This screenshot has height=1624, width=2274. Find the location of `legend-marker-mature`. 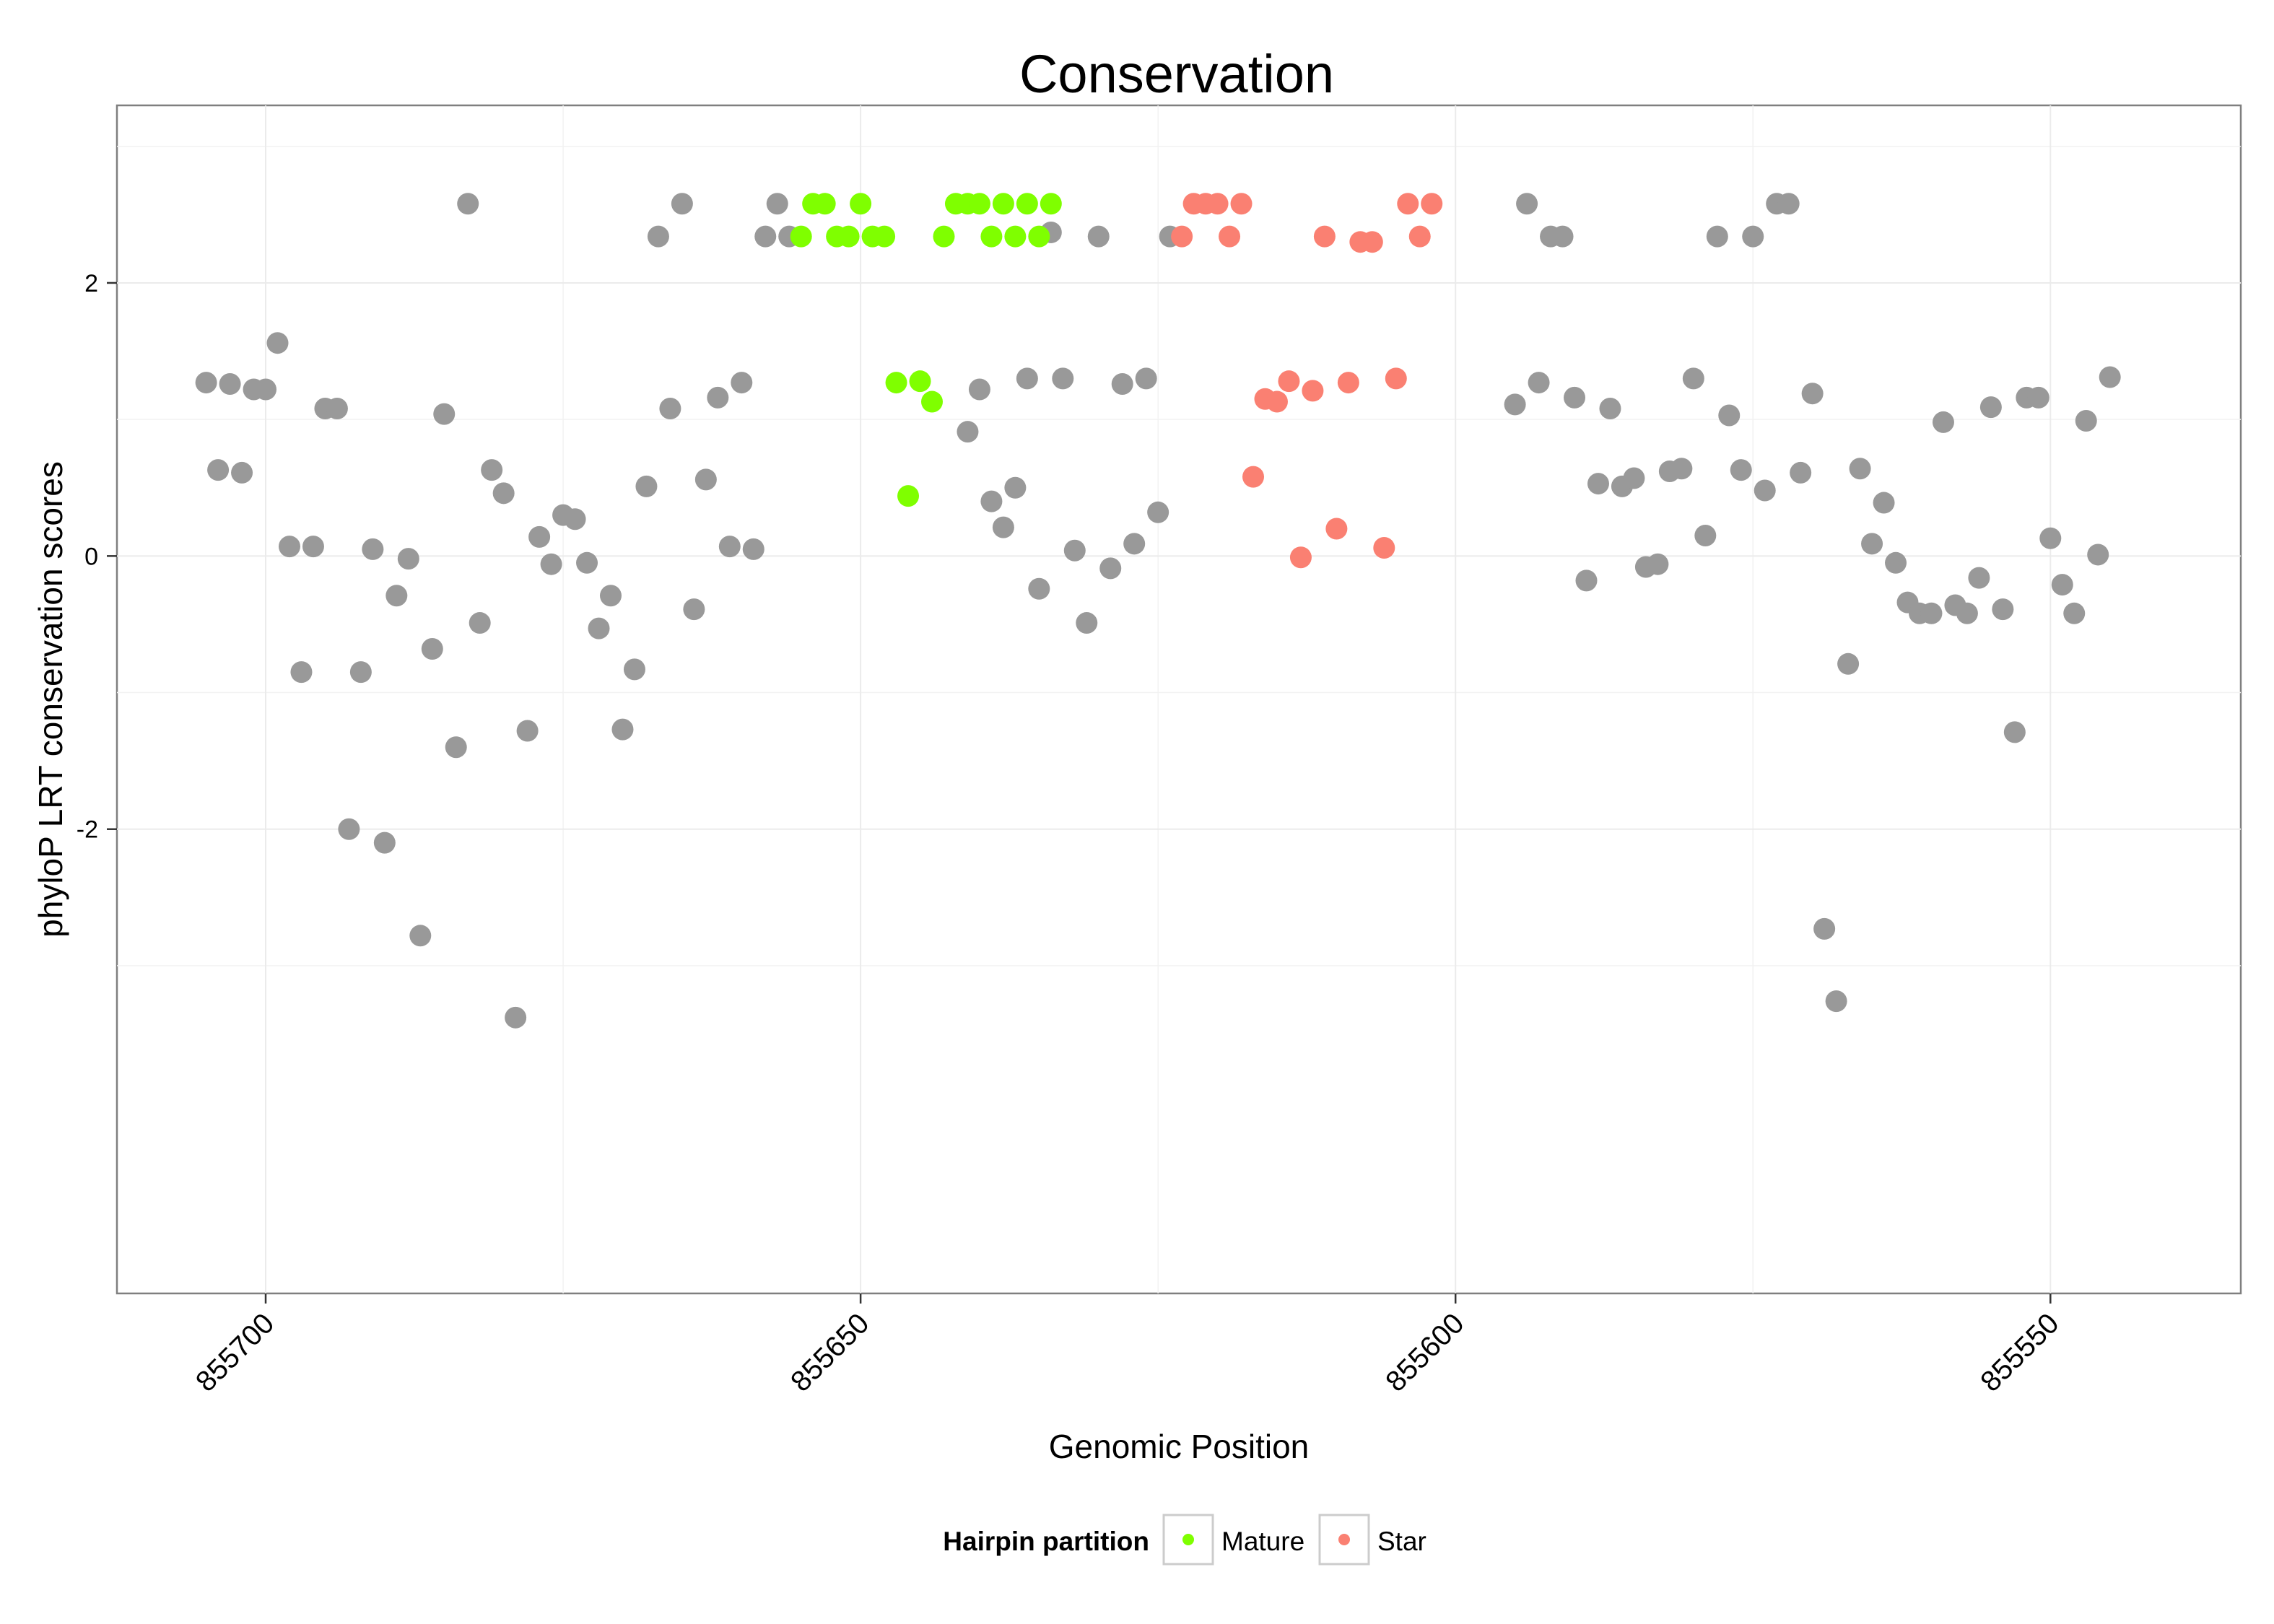

legend-marker-mature is located at coordinates (1188, 1539).